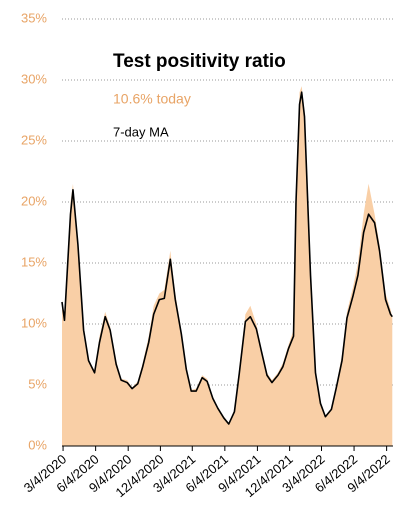 Image resolution: width=414 pixels, height=526 pixels. I want to click on y-tick-label: 35%, so click(34, 17).